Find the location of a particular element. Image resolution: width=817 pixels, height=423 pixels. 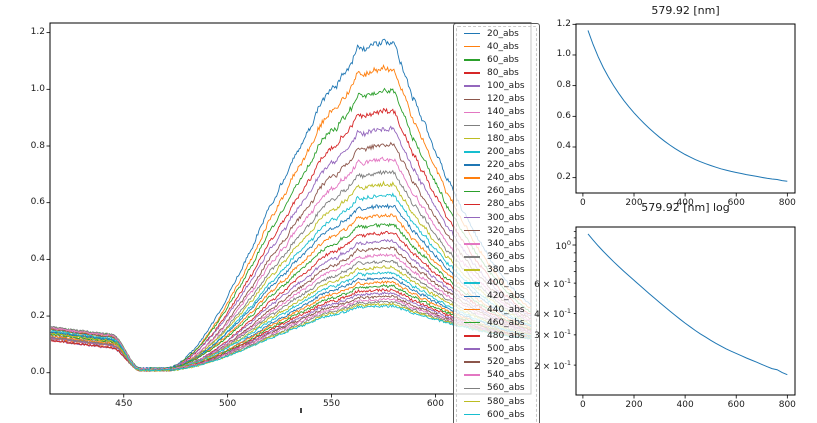

spectrum-curve-600_abs is located at coordinates (291, 338).